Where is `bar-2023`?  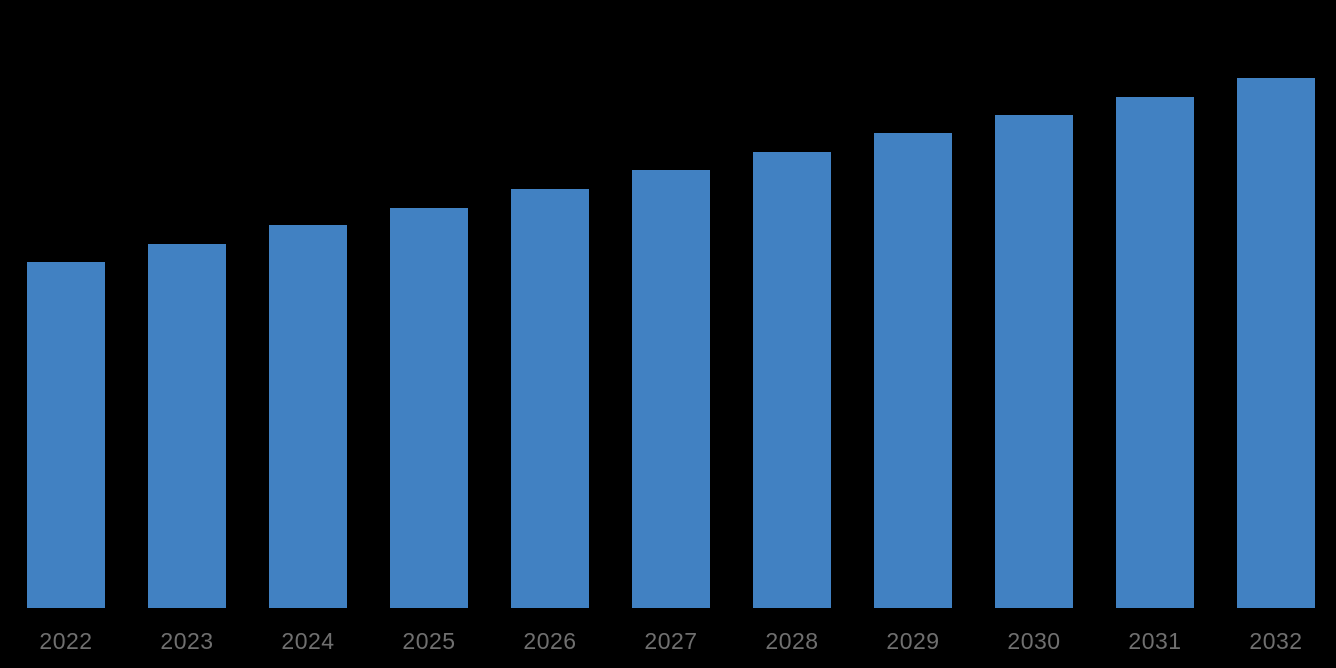 bar-2023 is located at coordinates (187, 426).